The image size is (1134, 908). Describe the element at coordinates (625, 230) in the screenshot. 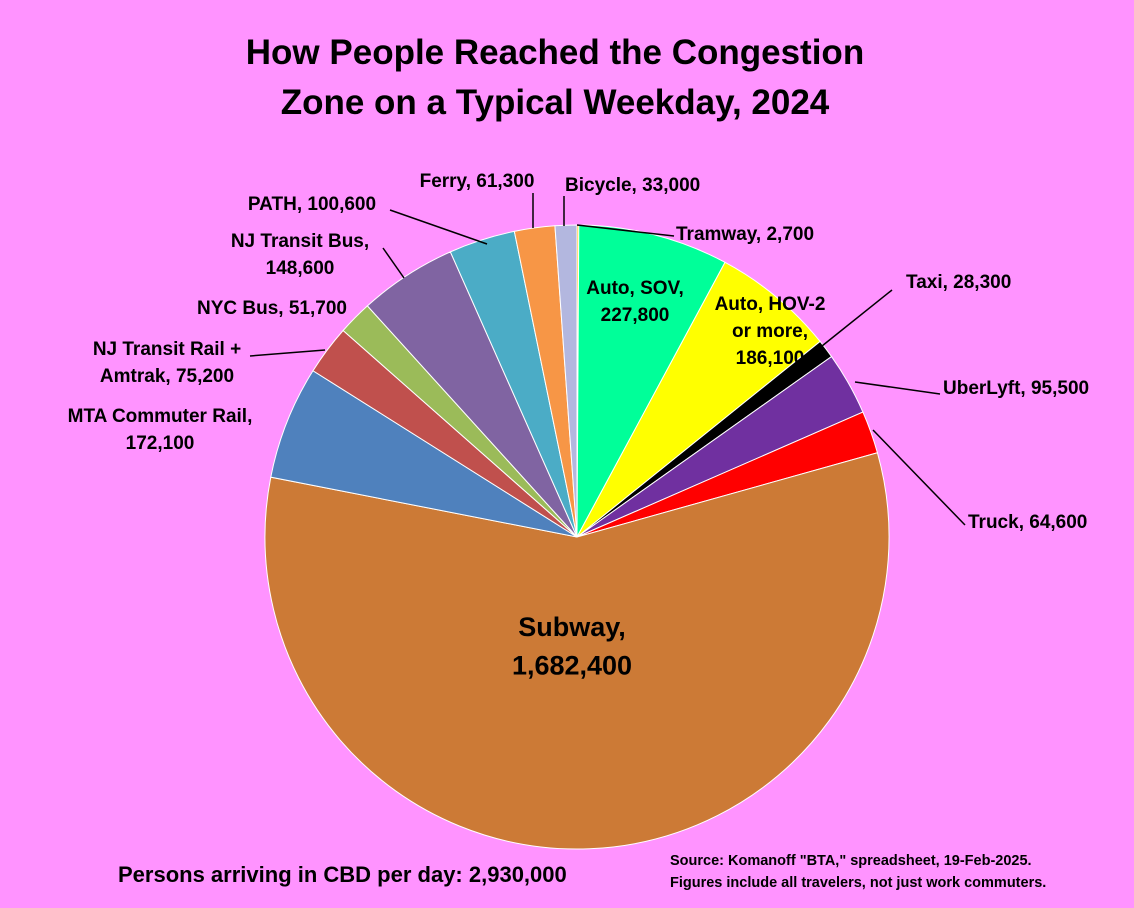

I see `leader-line-tramway` at that location.